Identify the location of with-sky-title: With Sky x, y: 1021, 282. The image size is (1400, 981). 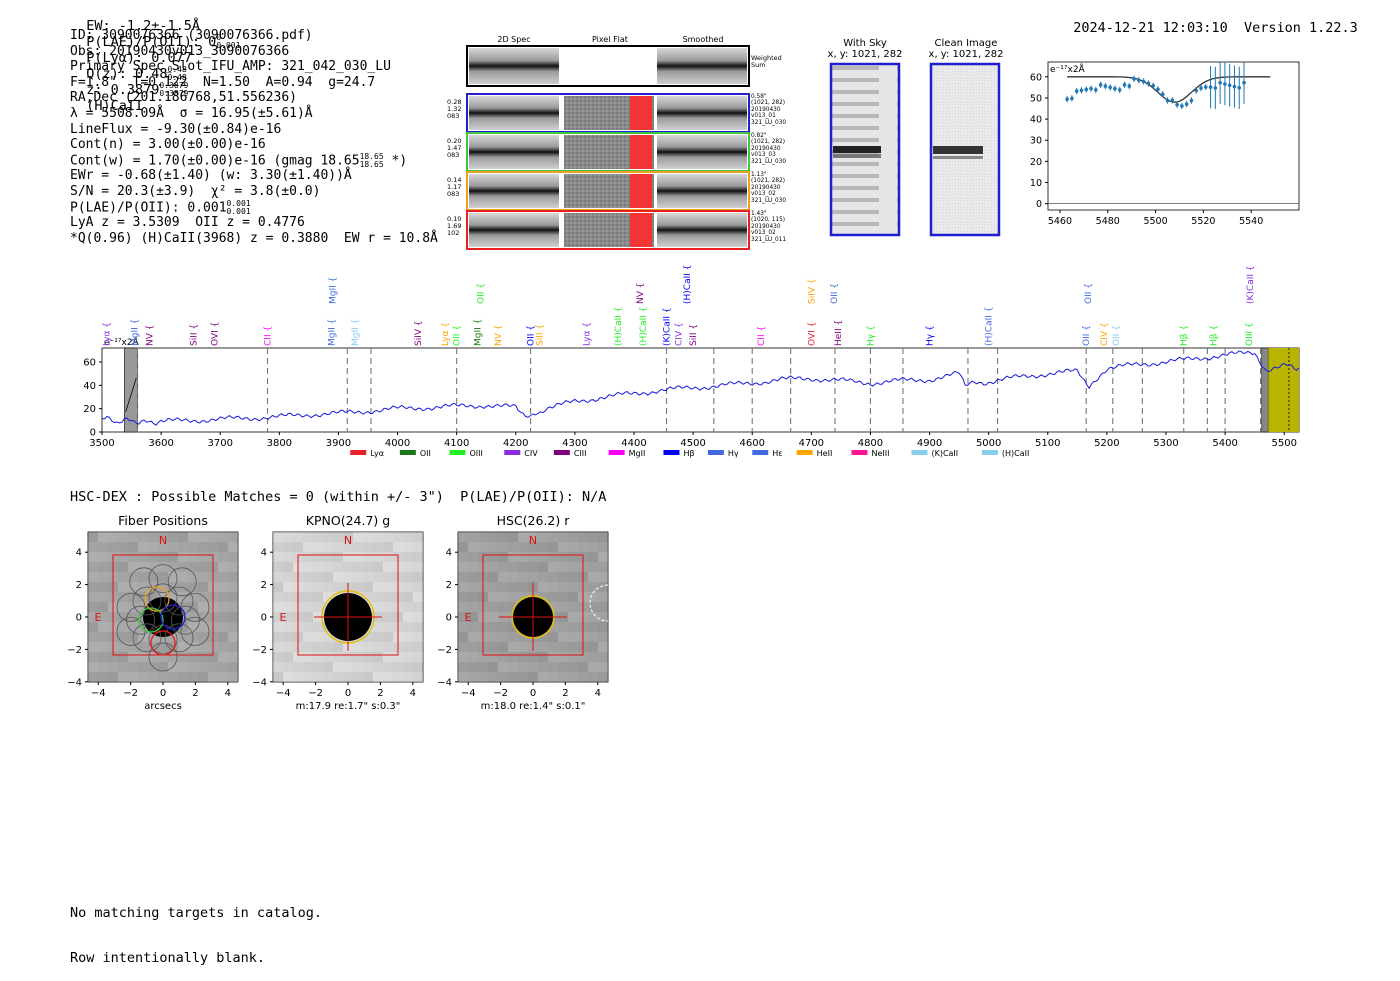
(865, 49).